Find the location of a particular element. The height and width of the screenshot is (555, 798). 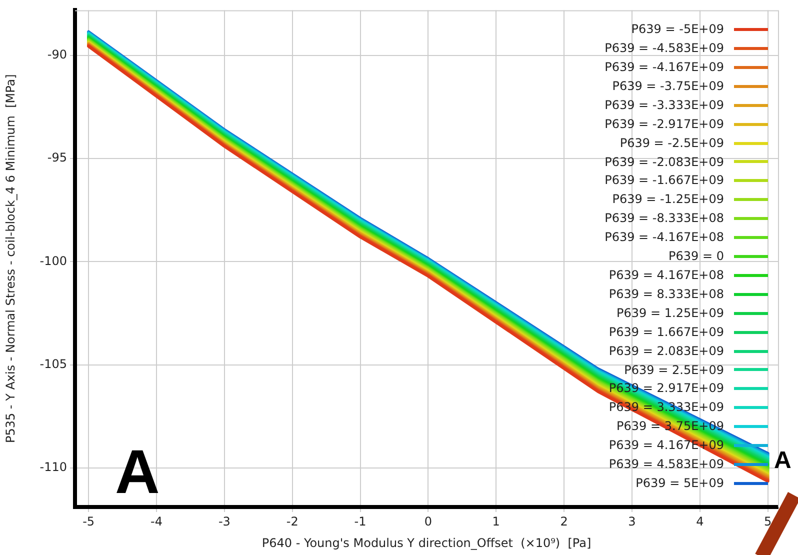

x-axis-title: P640 - Young's Modulus Y direction_Offset (×10⁹) [Pa] is located at coordinates (427, 543).